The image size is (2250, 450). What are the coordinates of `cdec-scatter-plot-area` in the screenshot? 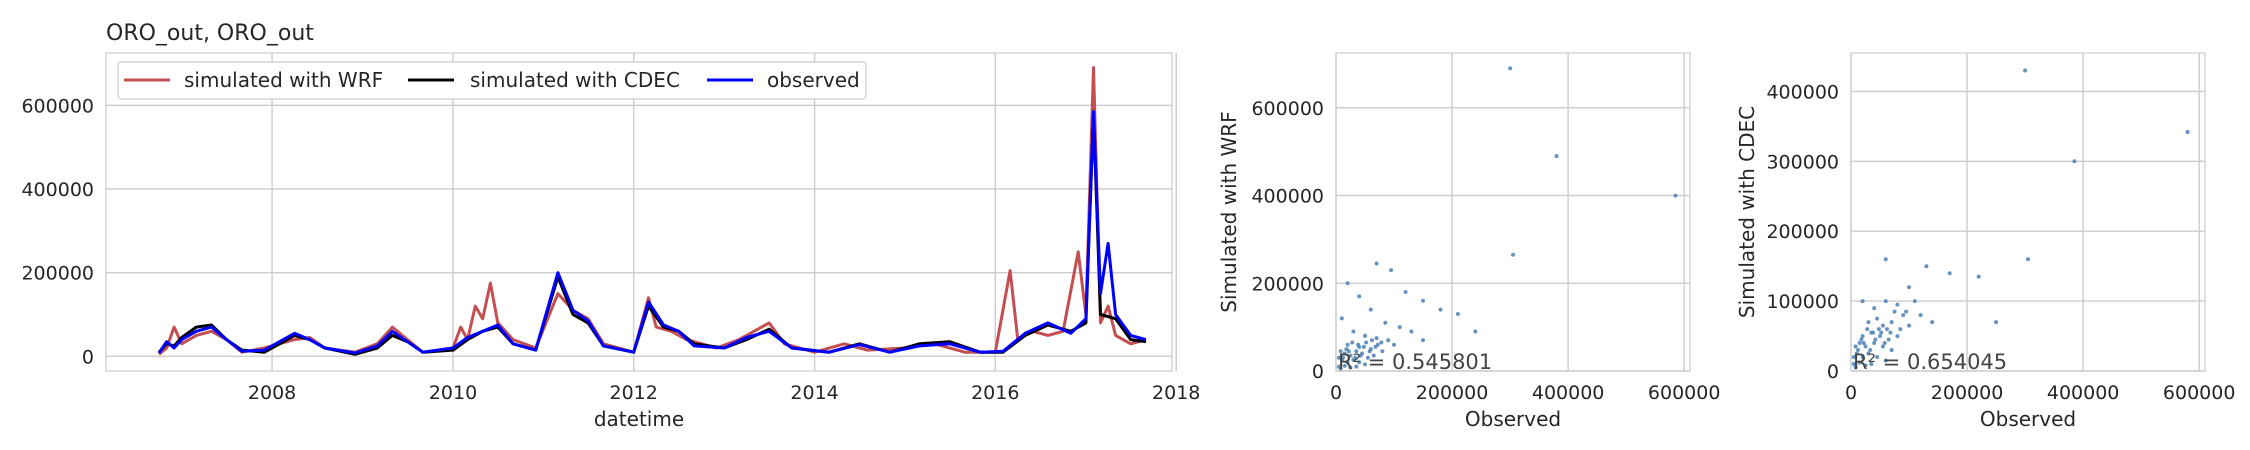 It's located at (2028, 212).